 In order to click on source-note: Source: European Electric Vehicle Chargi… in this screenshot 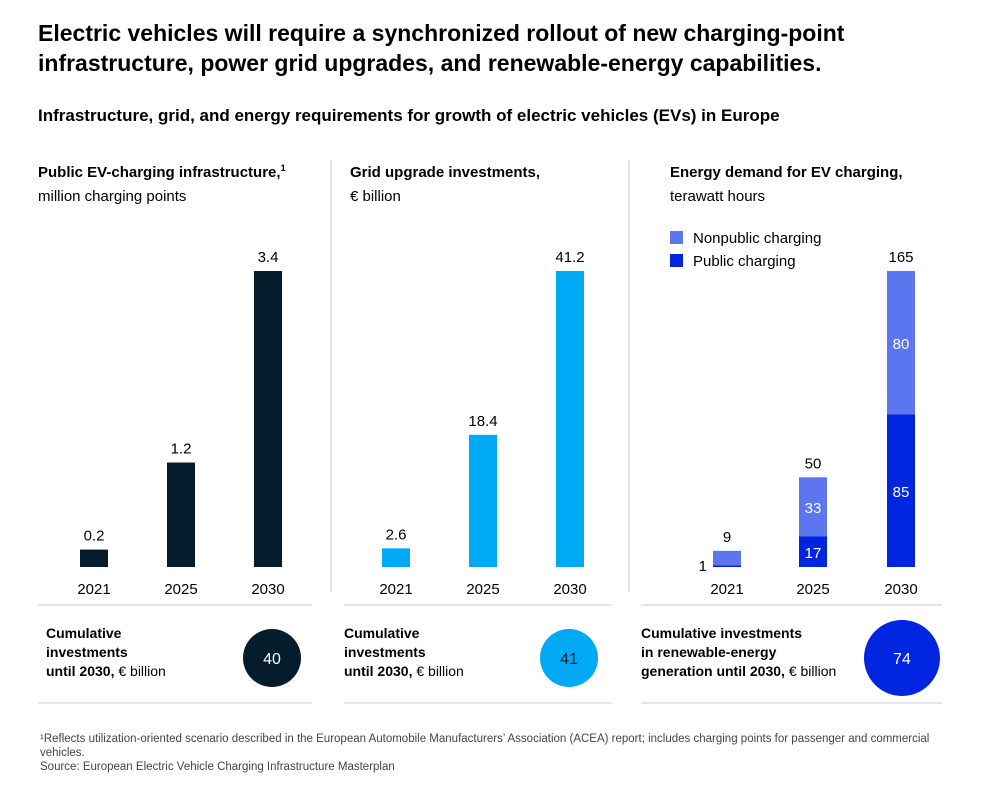, I will do `click(217, 767)`.